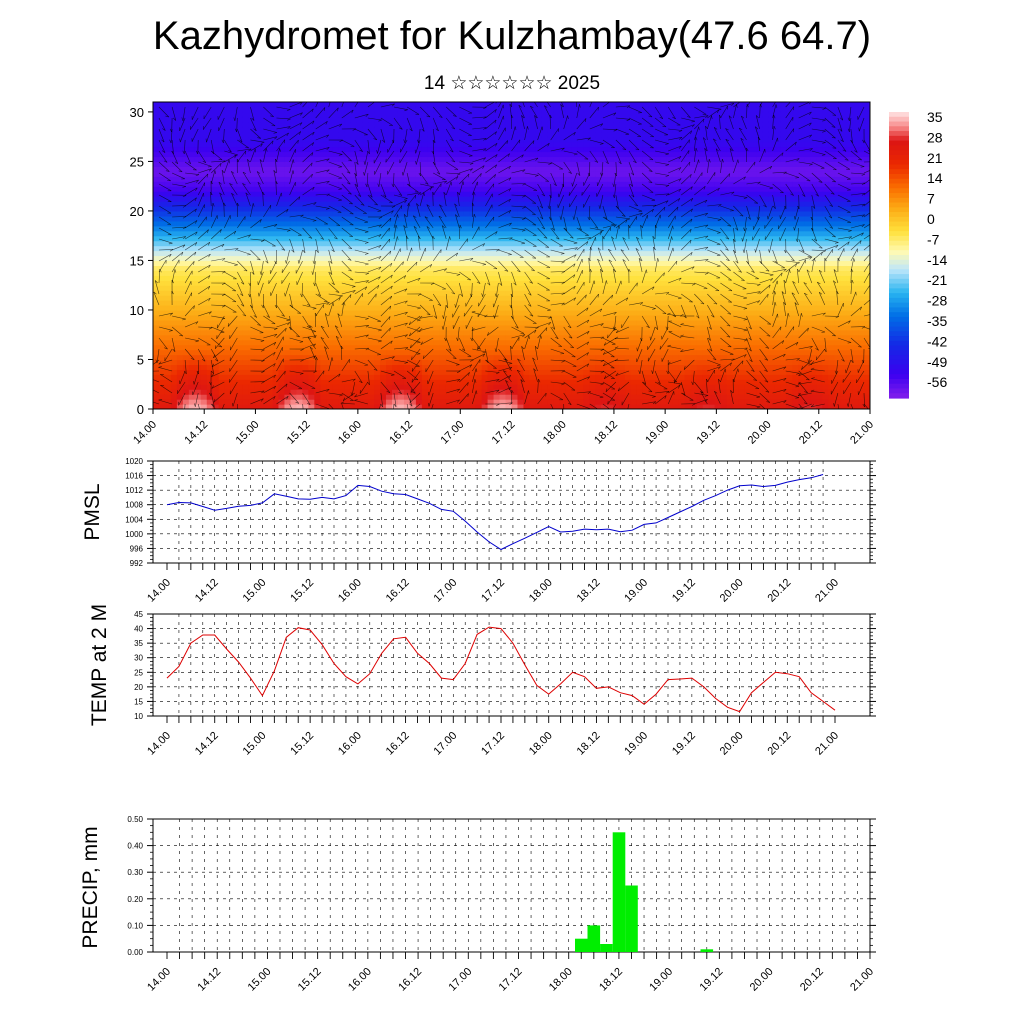 Image resolution: width=1024 pixels, height=1024 pixels. Describe the element at coordinates (99, 665) in the screenshot. I see `y-axis-label: TEMP at 2 M` at that location.